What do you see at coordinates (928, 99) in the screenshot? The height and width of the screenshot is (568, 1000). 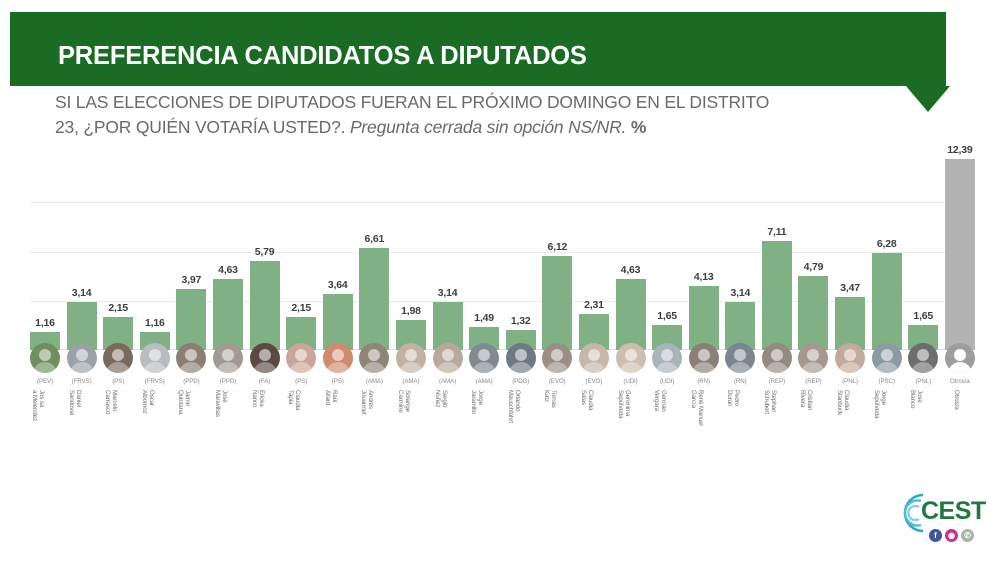 I see `header-banner-notch` at bounding box center [928, 99].